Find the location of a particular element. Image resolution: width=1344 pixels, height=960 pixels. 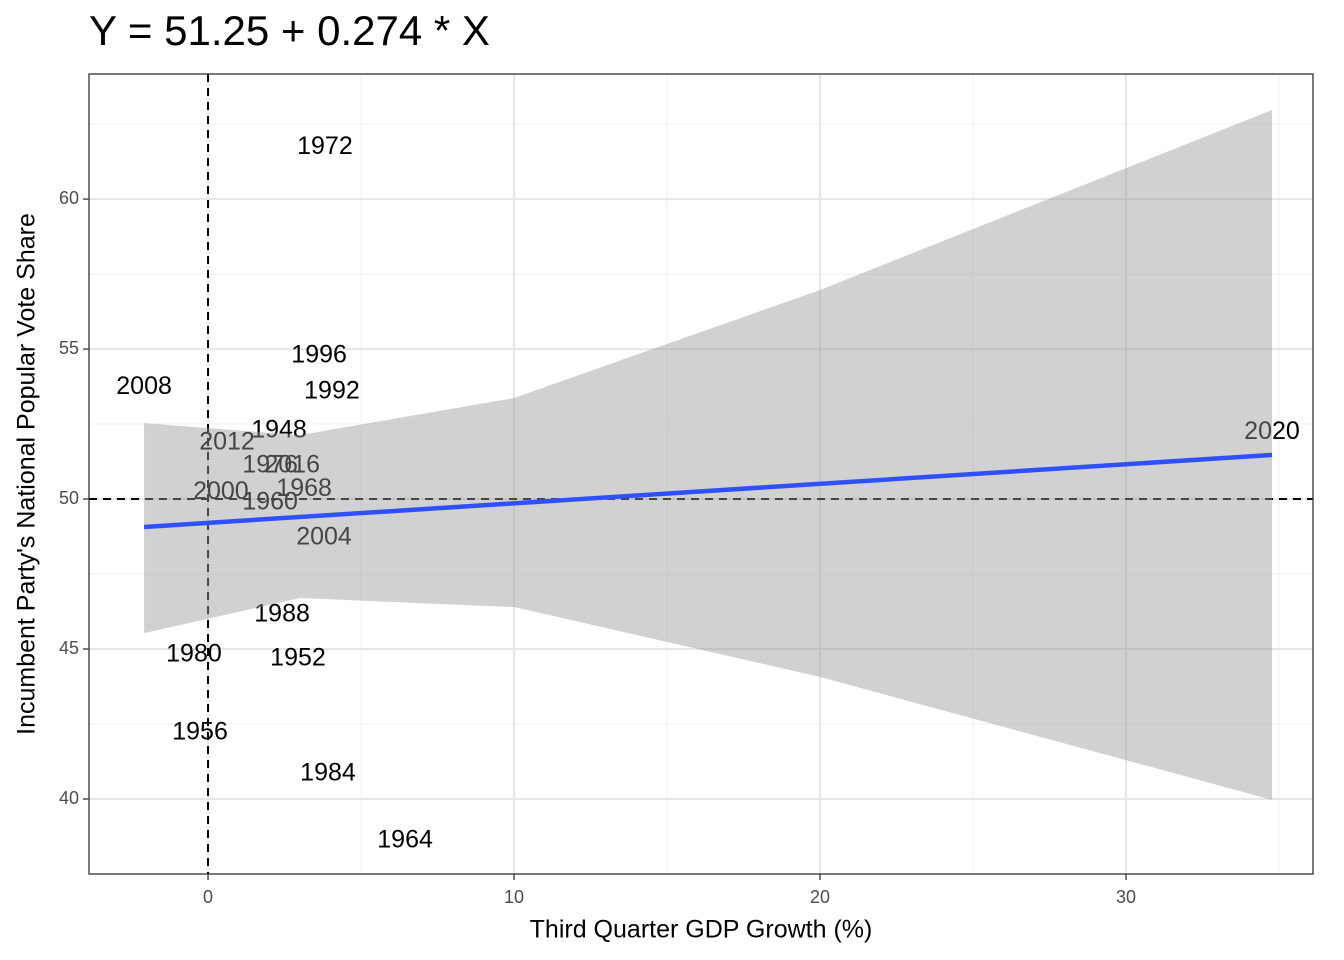

y-tick-label: 45 is located at coordinates (69, 648).